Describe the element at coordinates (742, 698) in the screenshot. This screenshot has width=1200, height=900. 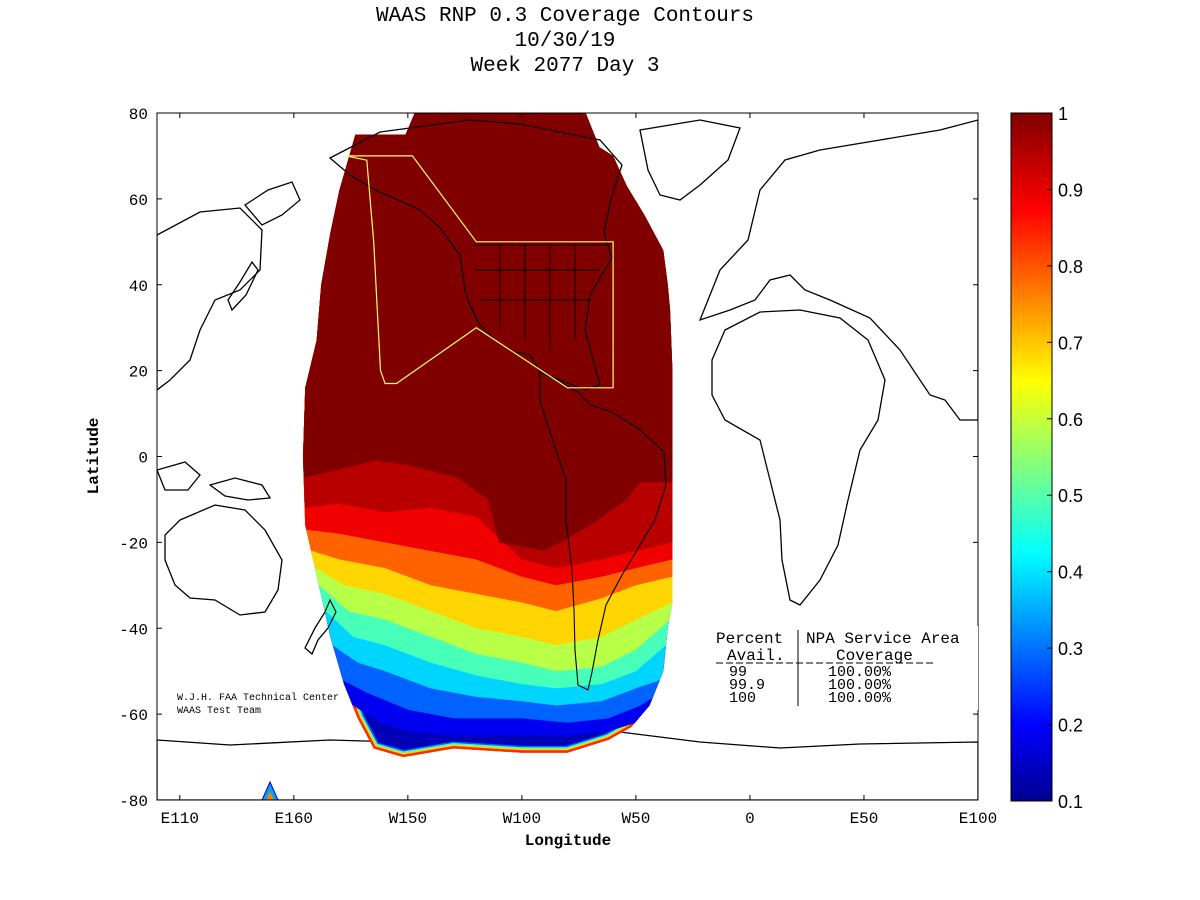
I see `table-row-3-avail: 100` at that location.